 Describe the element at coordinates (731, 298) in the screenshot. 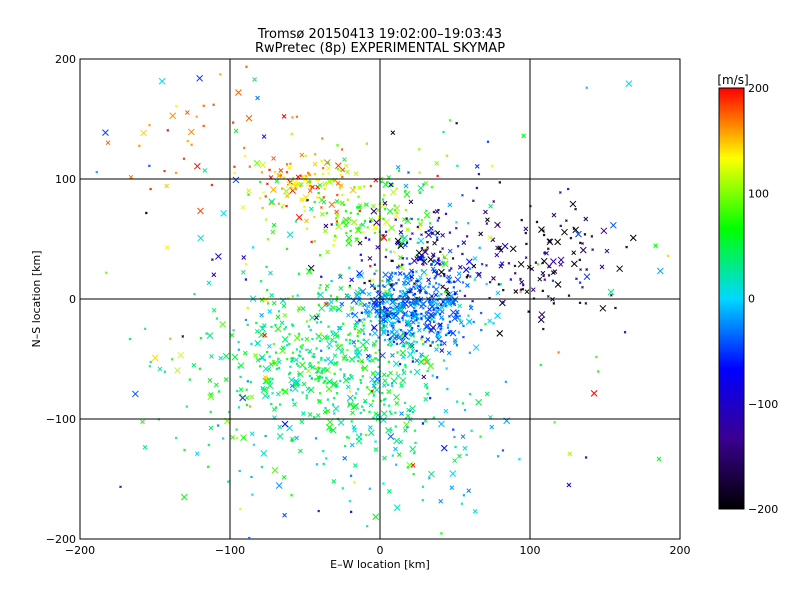

I see `colorbar-gradient` at that location.